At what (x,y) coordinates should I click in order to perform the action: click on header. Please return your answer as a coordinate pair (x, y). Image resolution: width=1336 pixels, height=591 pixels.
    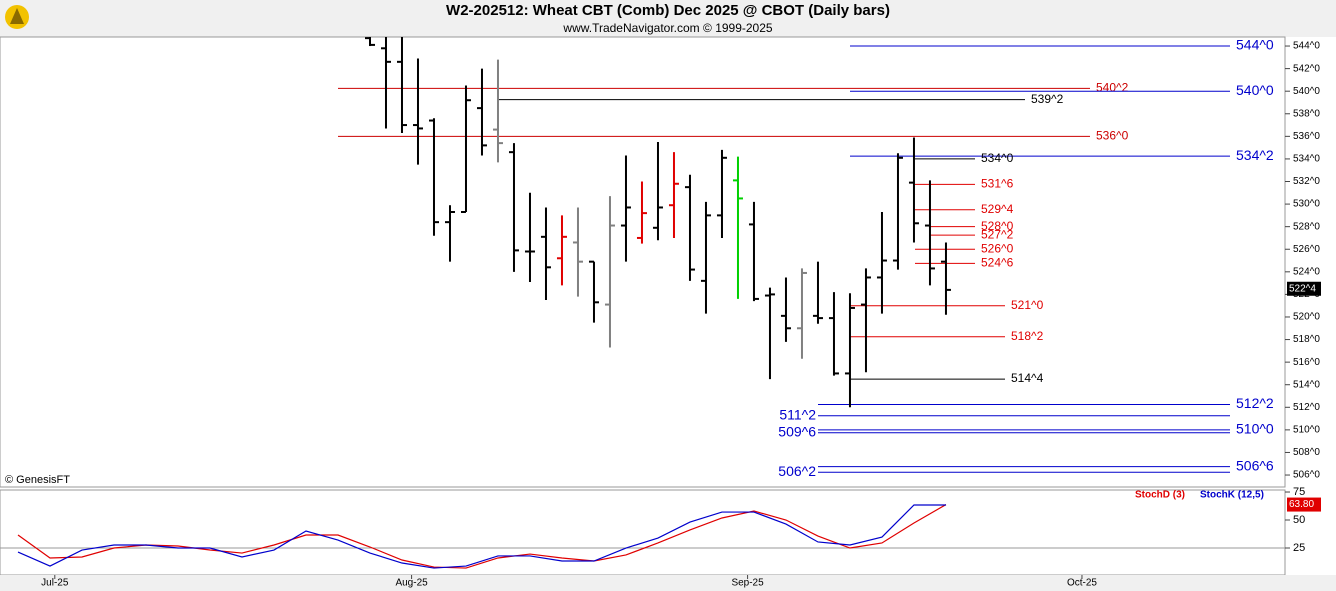
    Looking at the image, I should click on (668, 18).